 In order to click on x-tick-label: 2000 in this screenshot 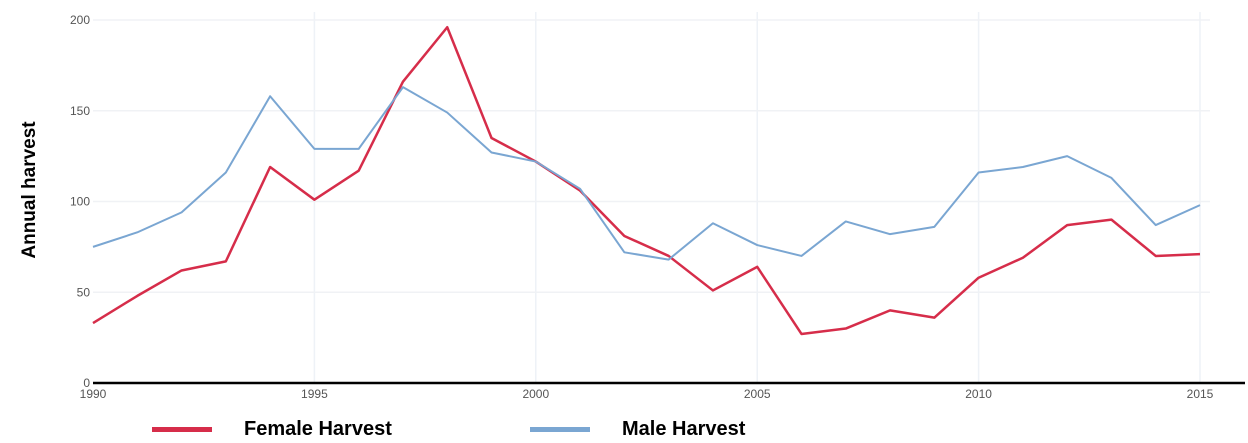, I will do `click(535, 394)`.